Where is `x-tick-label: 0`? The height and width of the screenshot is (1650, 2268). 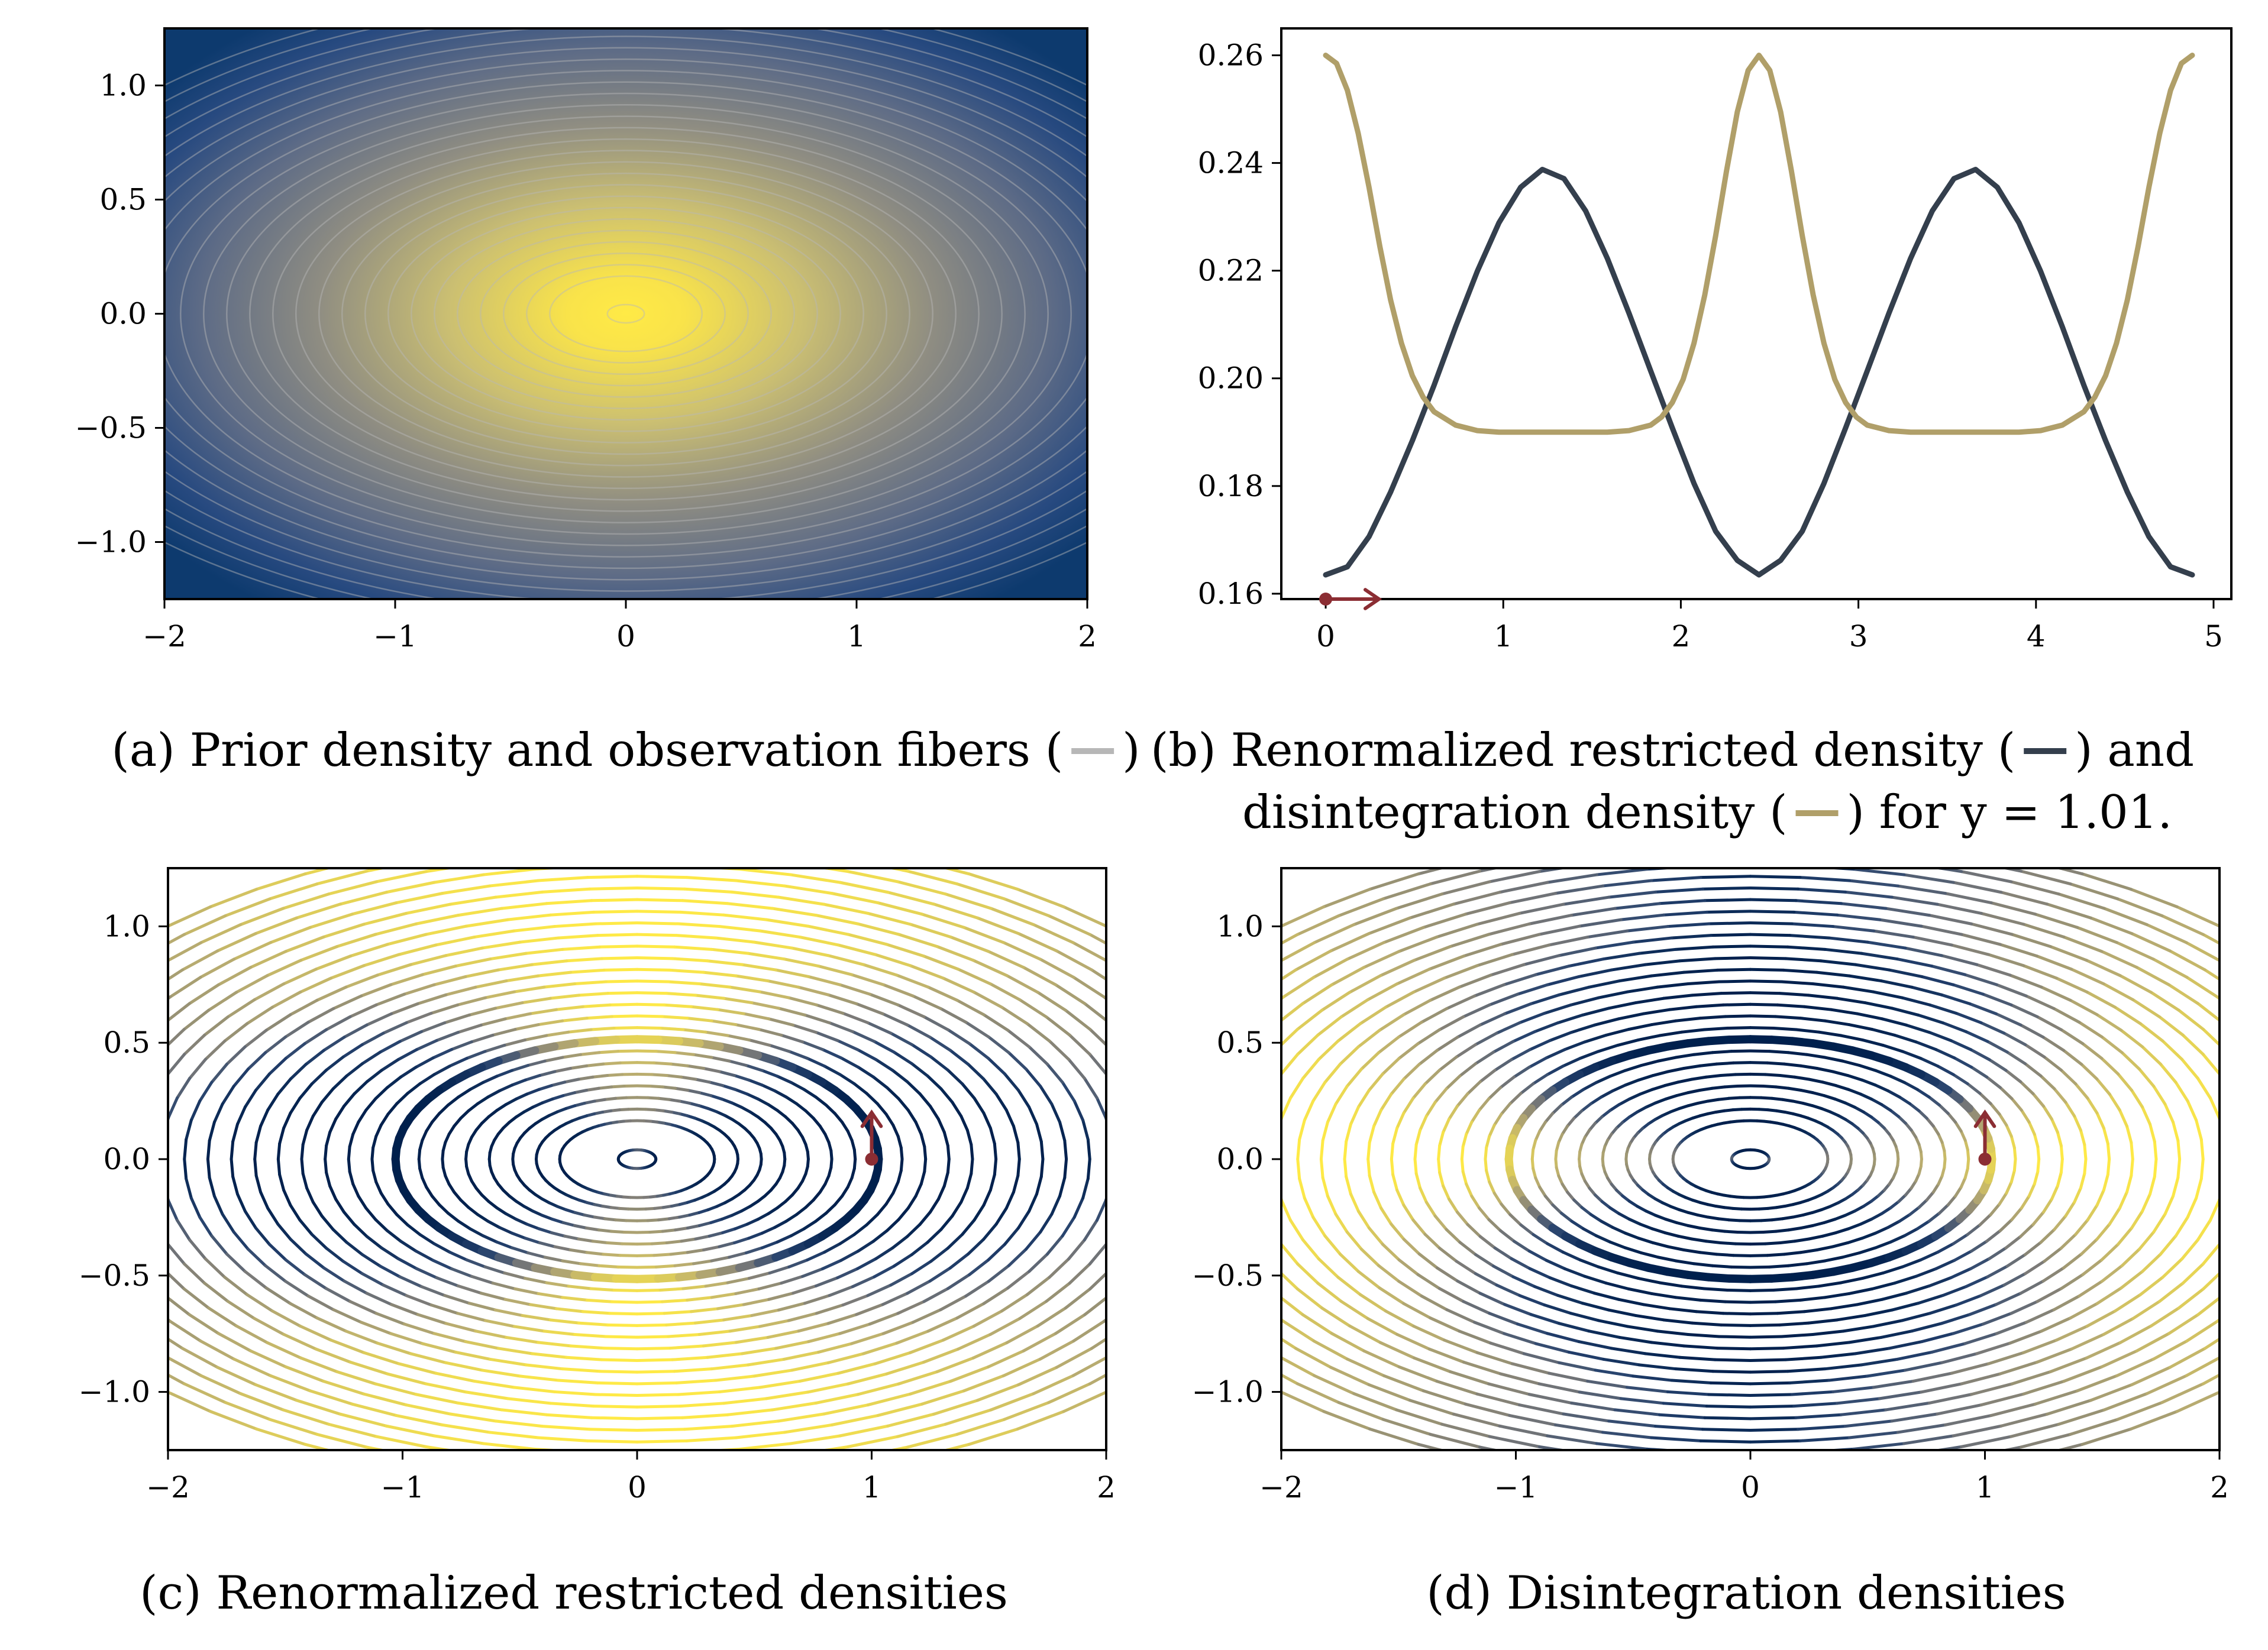
x-tick-label: 0 is located at coordinates (1325, 636).